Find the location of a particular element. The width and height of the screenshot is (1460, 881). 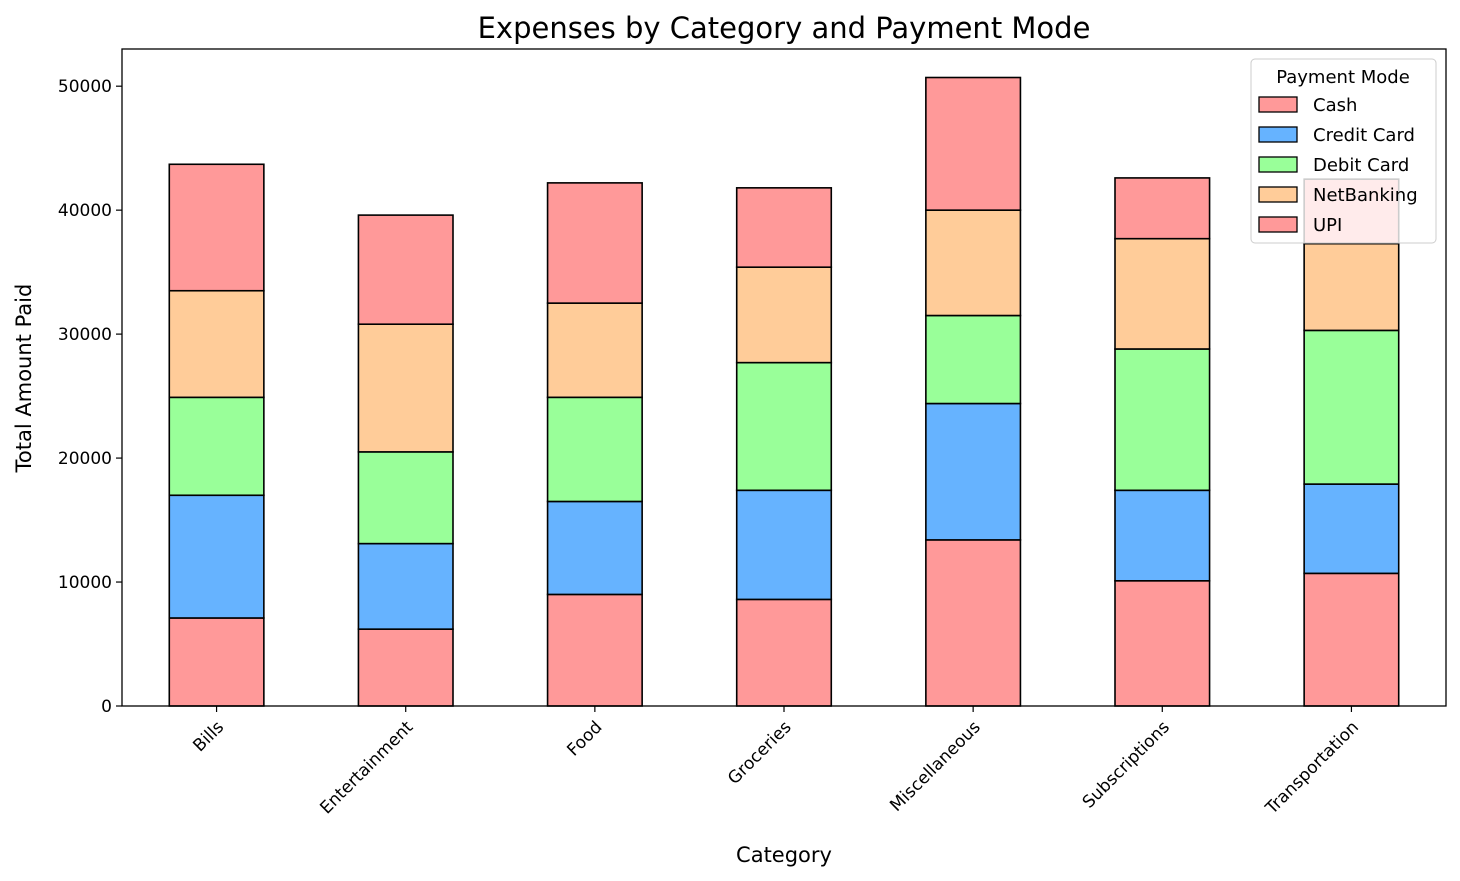

bar-segment-debit-card-groceries is located at coordinates (784, 426).